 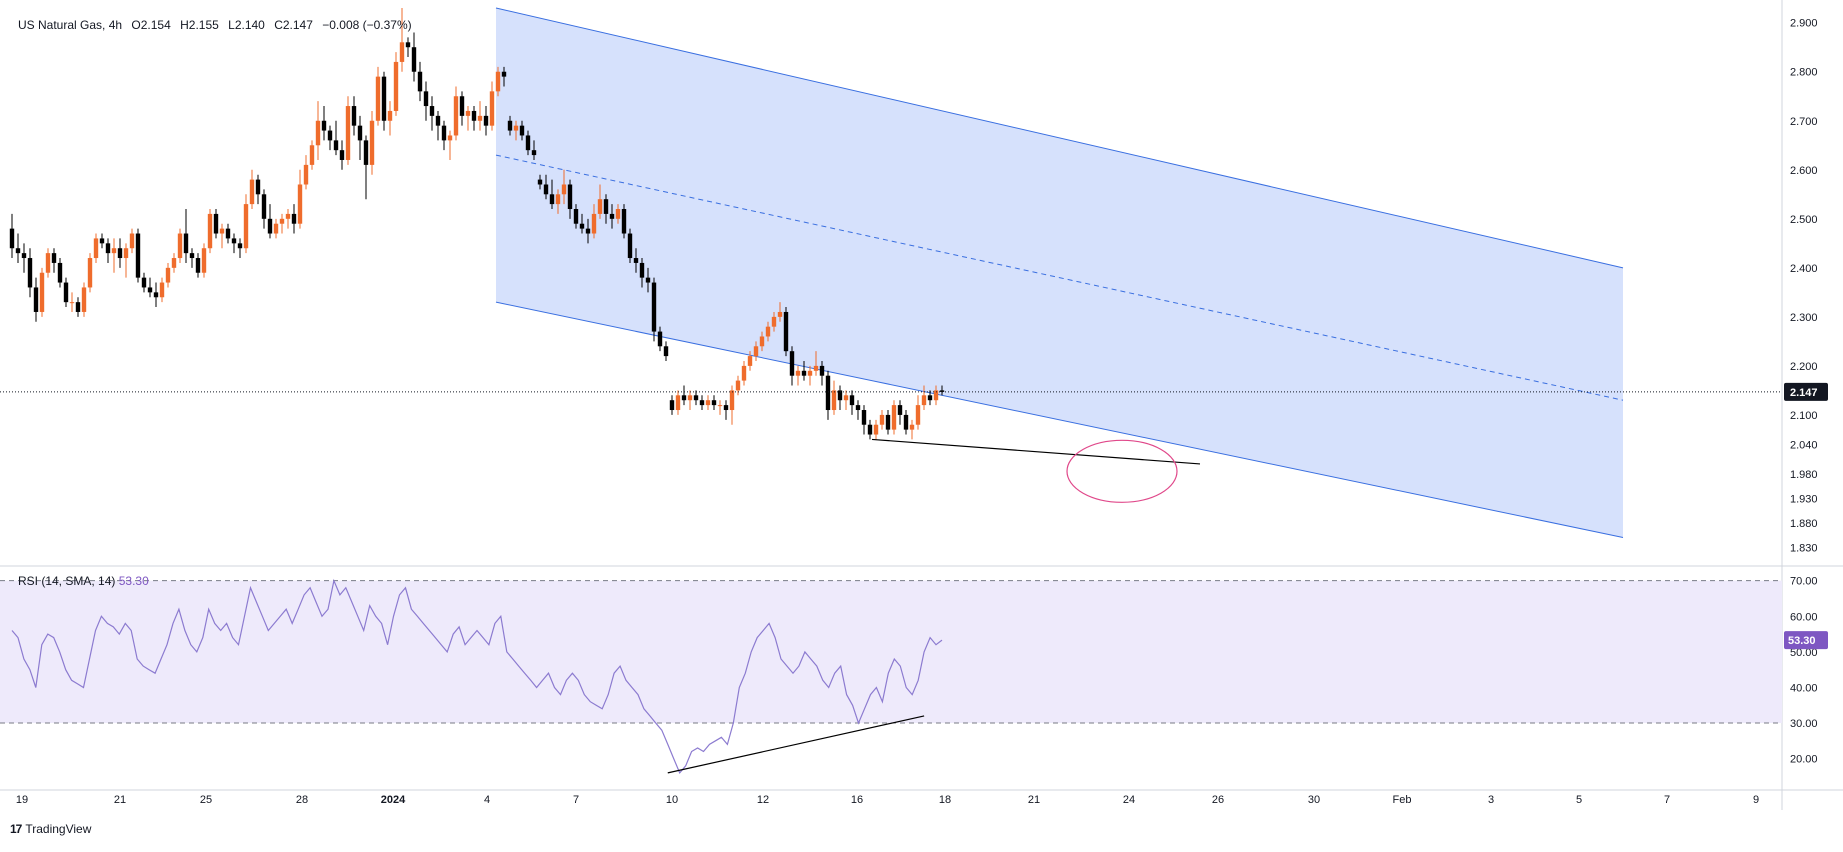 What do you see at coordinates (1491, 800) in the screenshot?
I see `time-tick-label: 3` at bounding box center [1491, 800].